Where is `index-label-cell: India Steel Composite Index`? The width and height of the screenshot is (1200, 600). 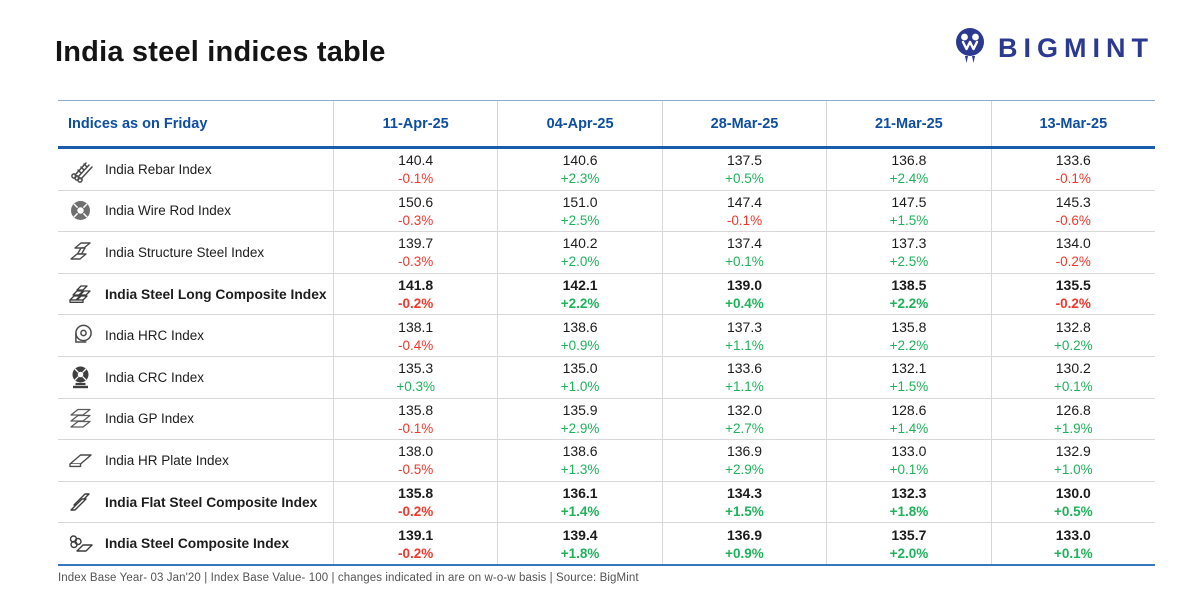
index-label-cell: India Steel Composite Index is located at coordinates (195, 543).